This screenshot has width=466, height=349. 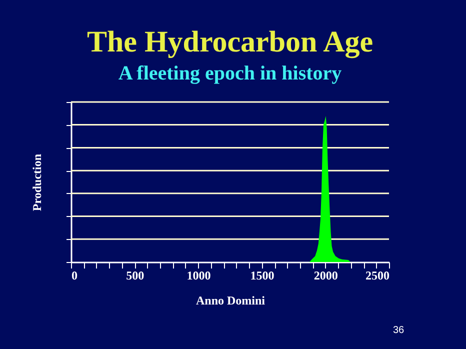 I want to click on text: 36, so click(x=399, y=330).